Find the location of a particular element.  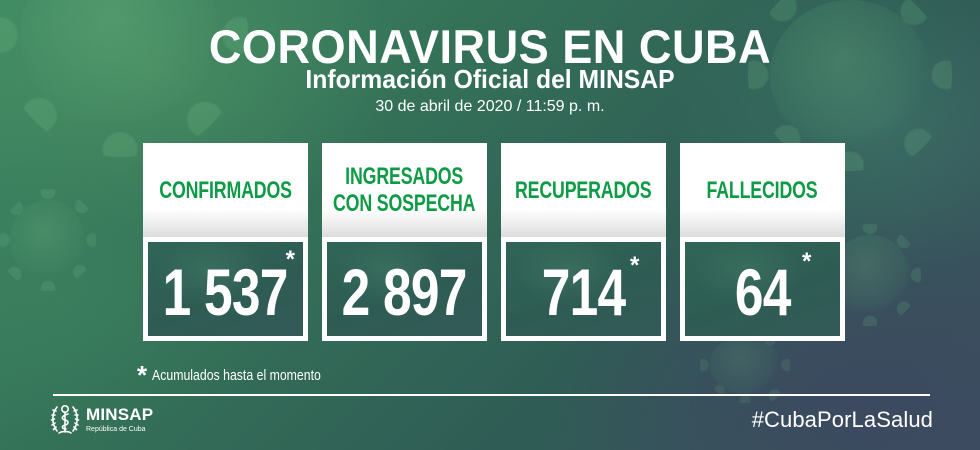

logo-text: MINSAP República de Cuba is located at coordinates (119, 420).